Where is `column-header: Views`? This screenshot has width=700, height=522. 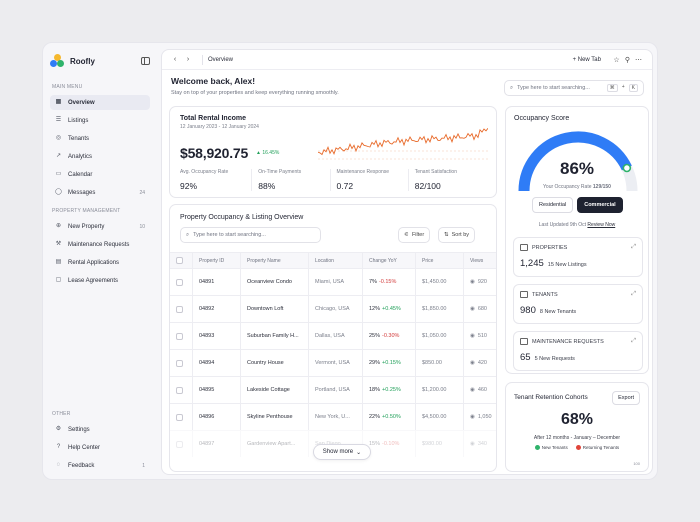 column-header: Views is located at coordinates (479, 260).